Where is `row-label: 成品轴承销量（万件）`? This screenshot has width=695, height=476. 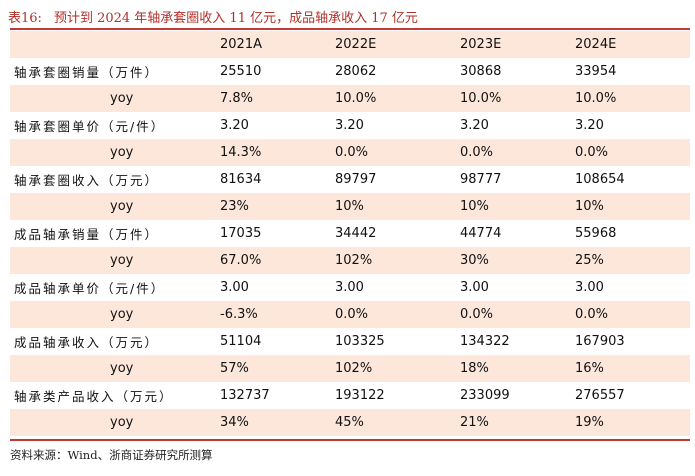
row-label: 成品轴承销量（万件） is located at coordinates (87, 234).